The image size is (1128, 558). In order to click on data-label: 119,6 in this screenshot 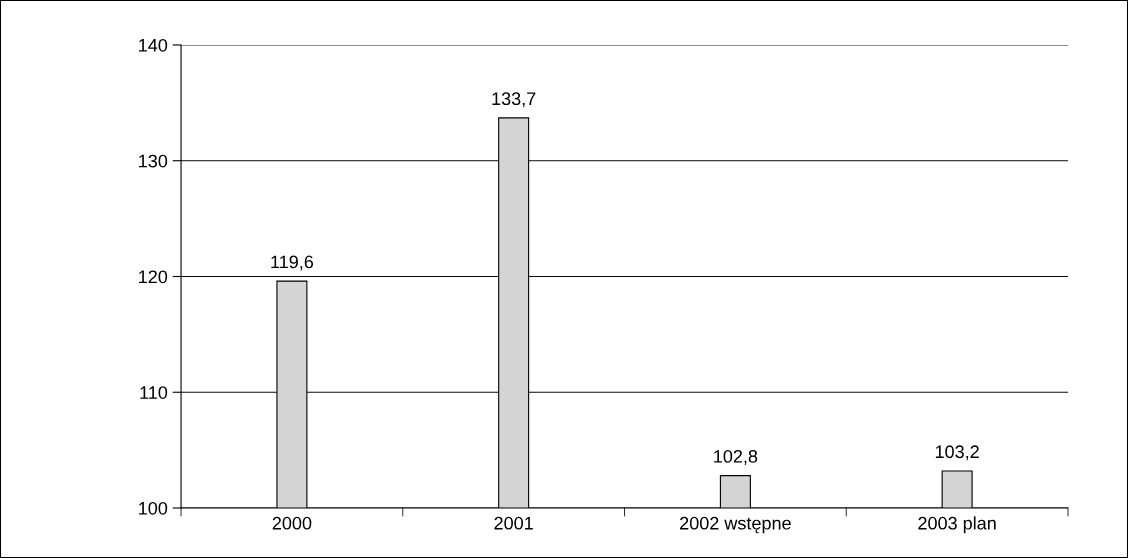, I will do `click(292, 263)`.